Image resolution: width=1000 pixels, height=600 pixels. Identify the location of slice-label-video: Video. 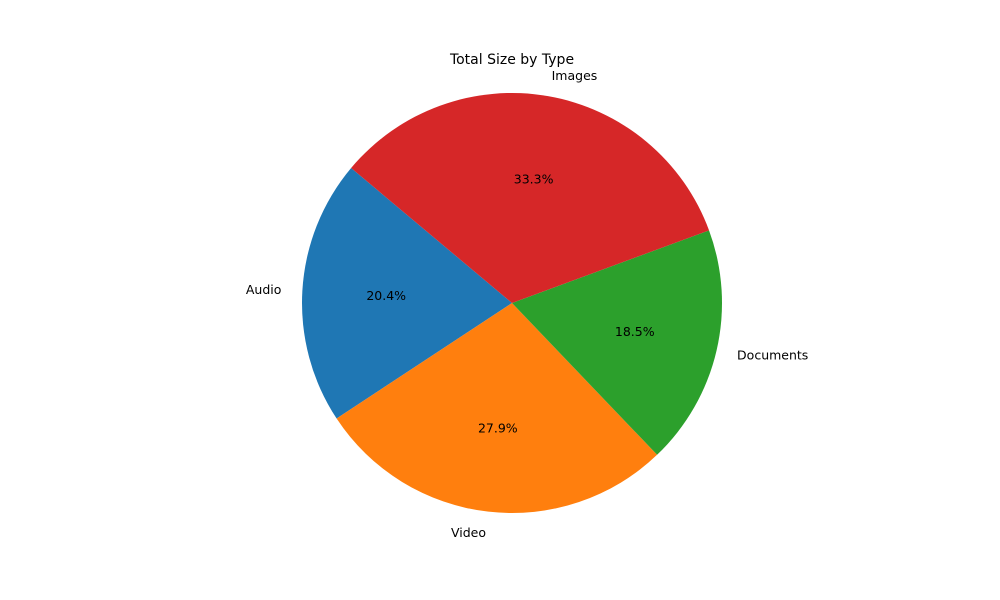
(468, 532).